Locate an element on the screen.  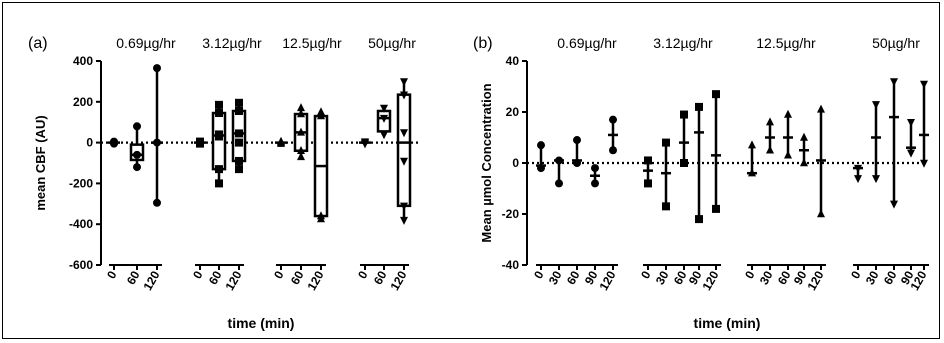
y-tick-label-0-2: -200 is located at coordinates (81, 183).